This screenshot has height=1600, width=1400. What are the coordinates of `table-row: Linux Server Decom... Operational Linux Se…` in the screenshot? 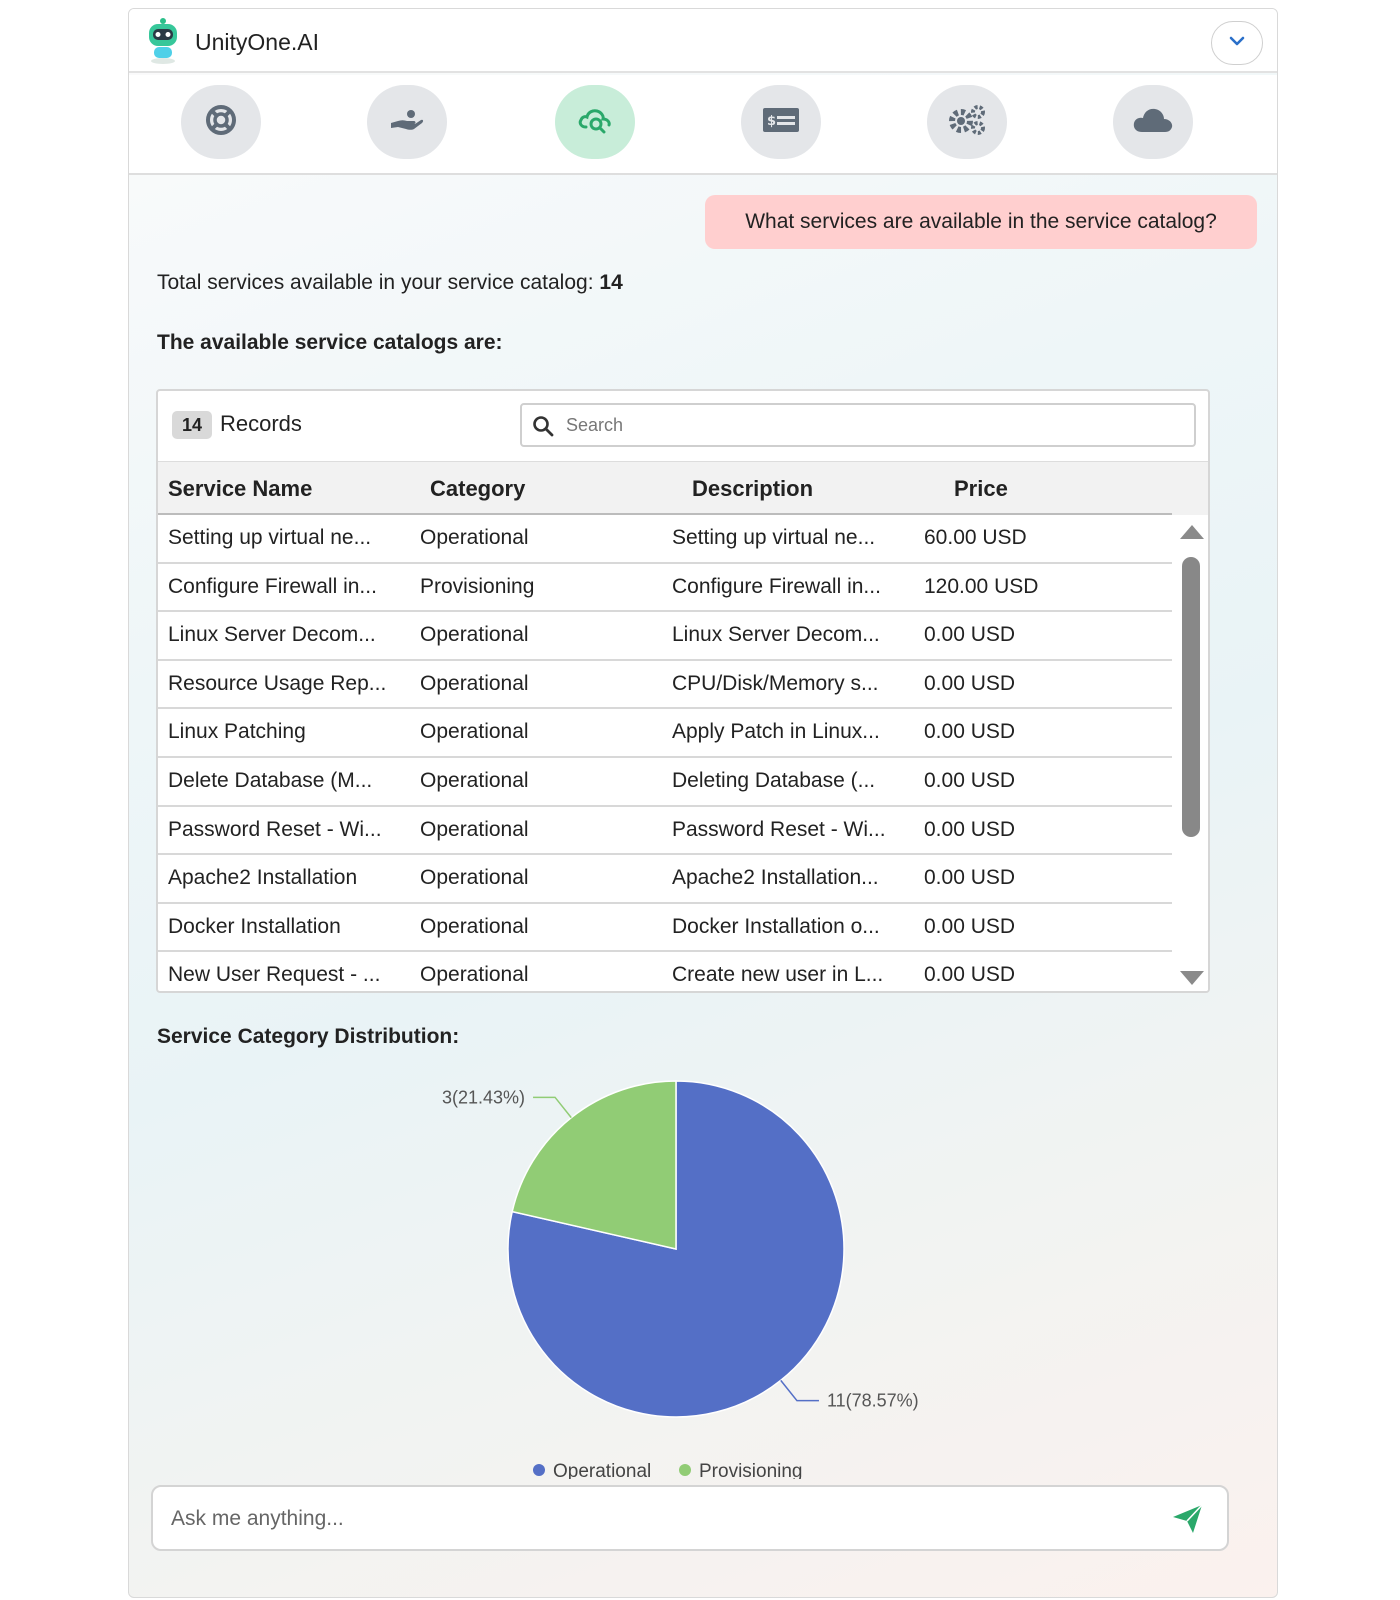 It's located at (665, 636).